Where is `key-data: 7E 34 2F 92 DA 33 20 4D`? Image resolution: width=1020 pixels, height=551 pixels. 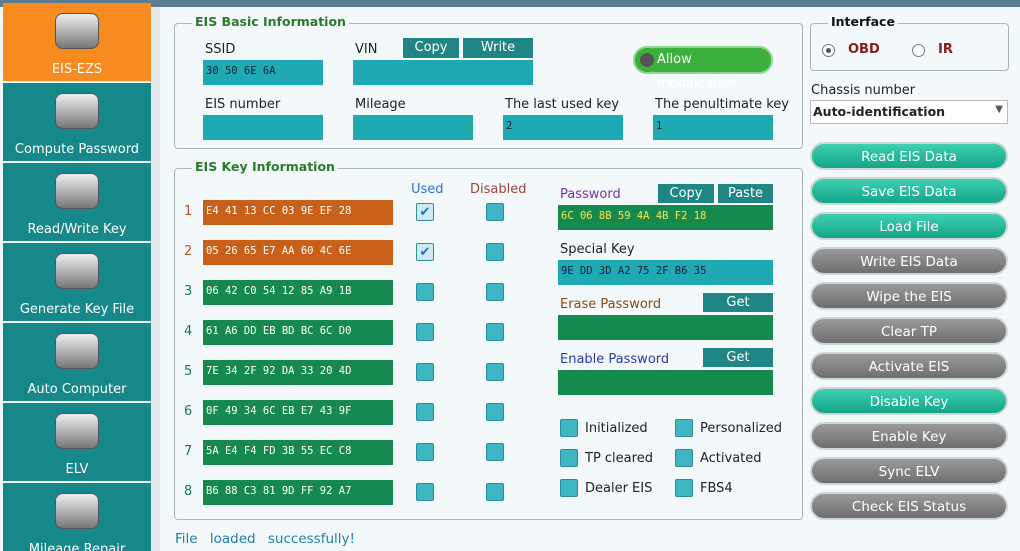
key-data: 7E 34 2F 92 DA 33 20 4D is located at coordinates (298, 372).